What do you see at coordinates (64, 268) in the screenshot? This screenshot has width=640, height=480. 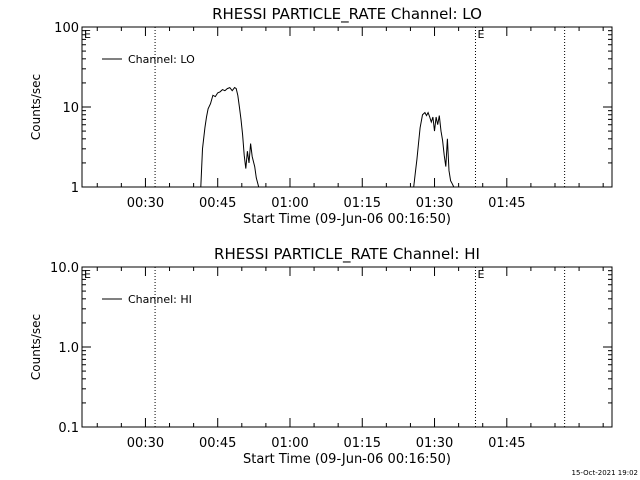 I see `y-tick-label: 10.0` at bounding box center [64, 268].